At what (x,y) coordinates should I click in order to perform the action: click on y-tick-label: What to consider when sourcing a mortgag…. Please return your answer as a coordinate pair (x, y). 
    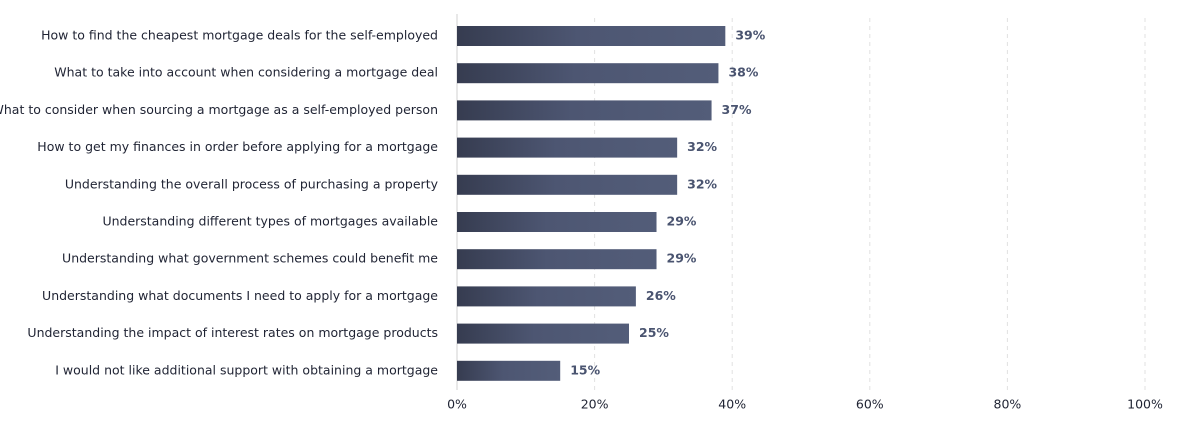
    Looking at the image, I should click on (219, 109).